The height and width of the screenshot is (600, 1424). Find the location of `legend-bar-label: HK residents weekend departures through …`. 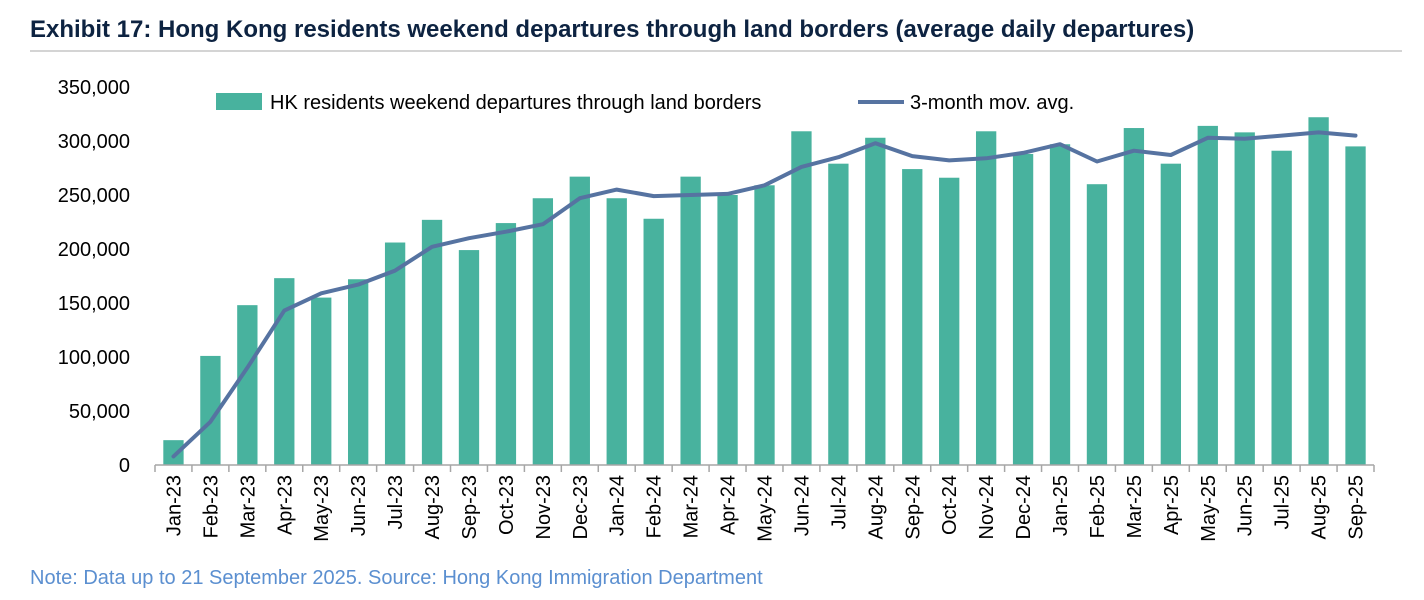

legend-bar-label: HK residents weekend departures through … is located at coordinates (515, 103).